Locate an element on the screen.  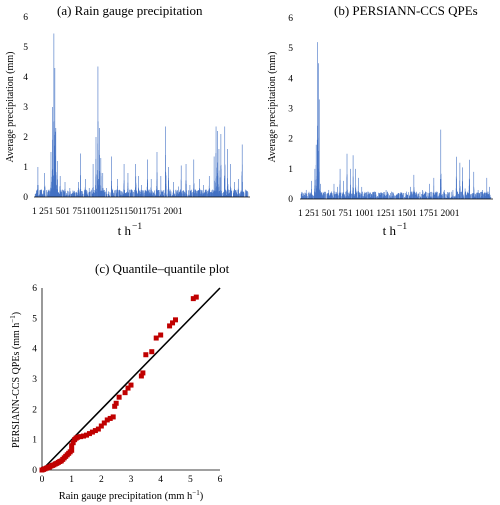
panel-c-ytick-label: 2 is located at coordinates (34, 410).